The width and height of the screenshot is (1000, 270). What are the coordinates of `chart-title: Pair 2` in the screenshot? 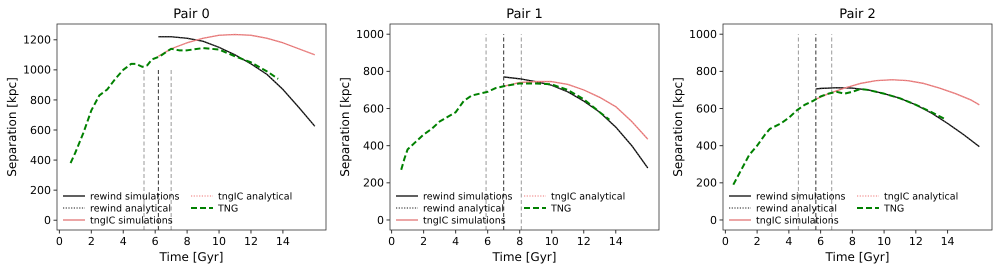 It's located at (857, 14).